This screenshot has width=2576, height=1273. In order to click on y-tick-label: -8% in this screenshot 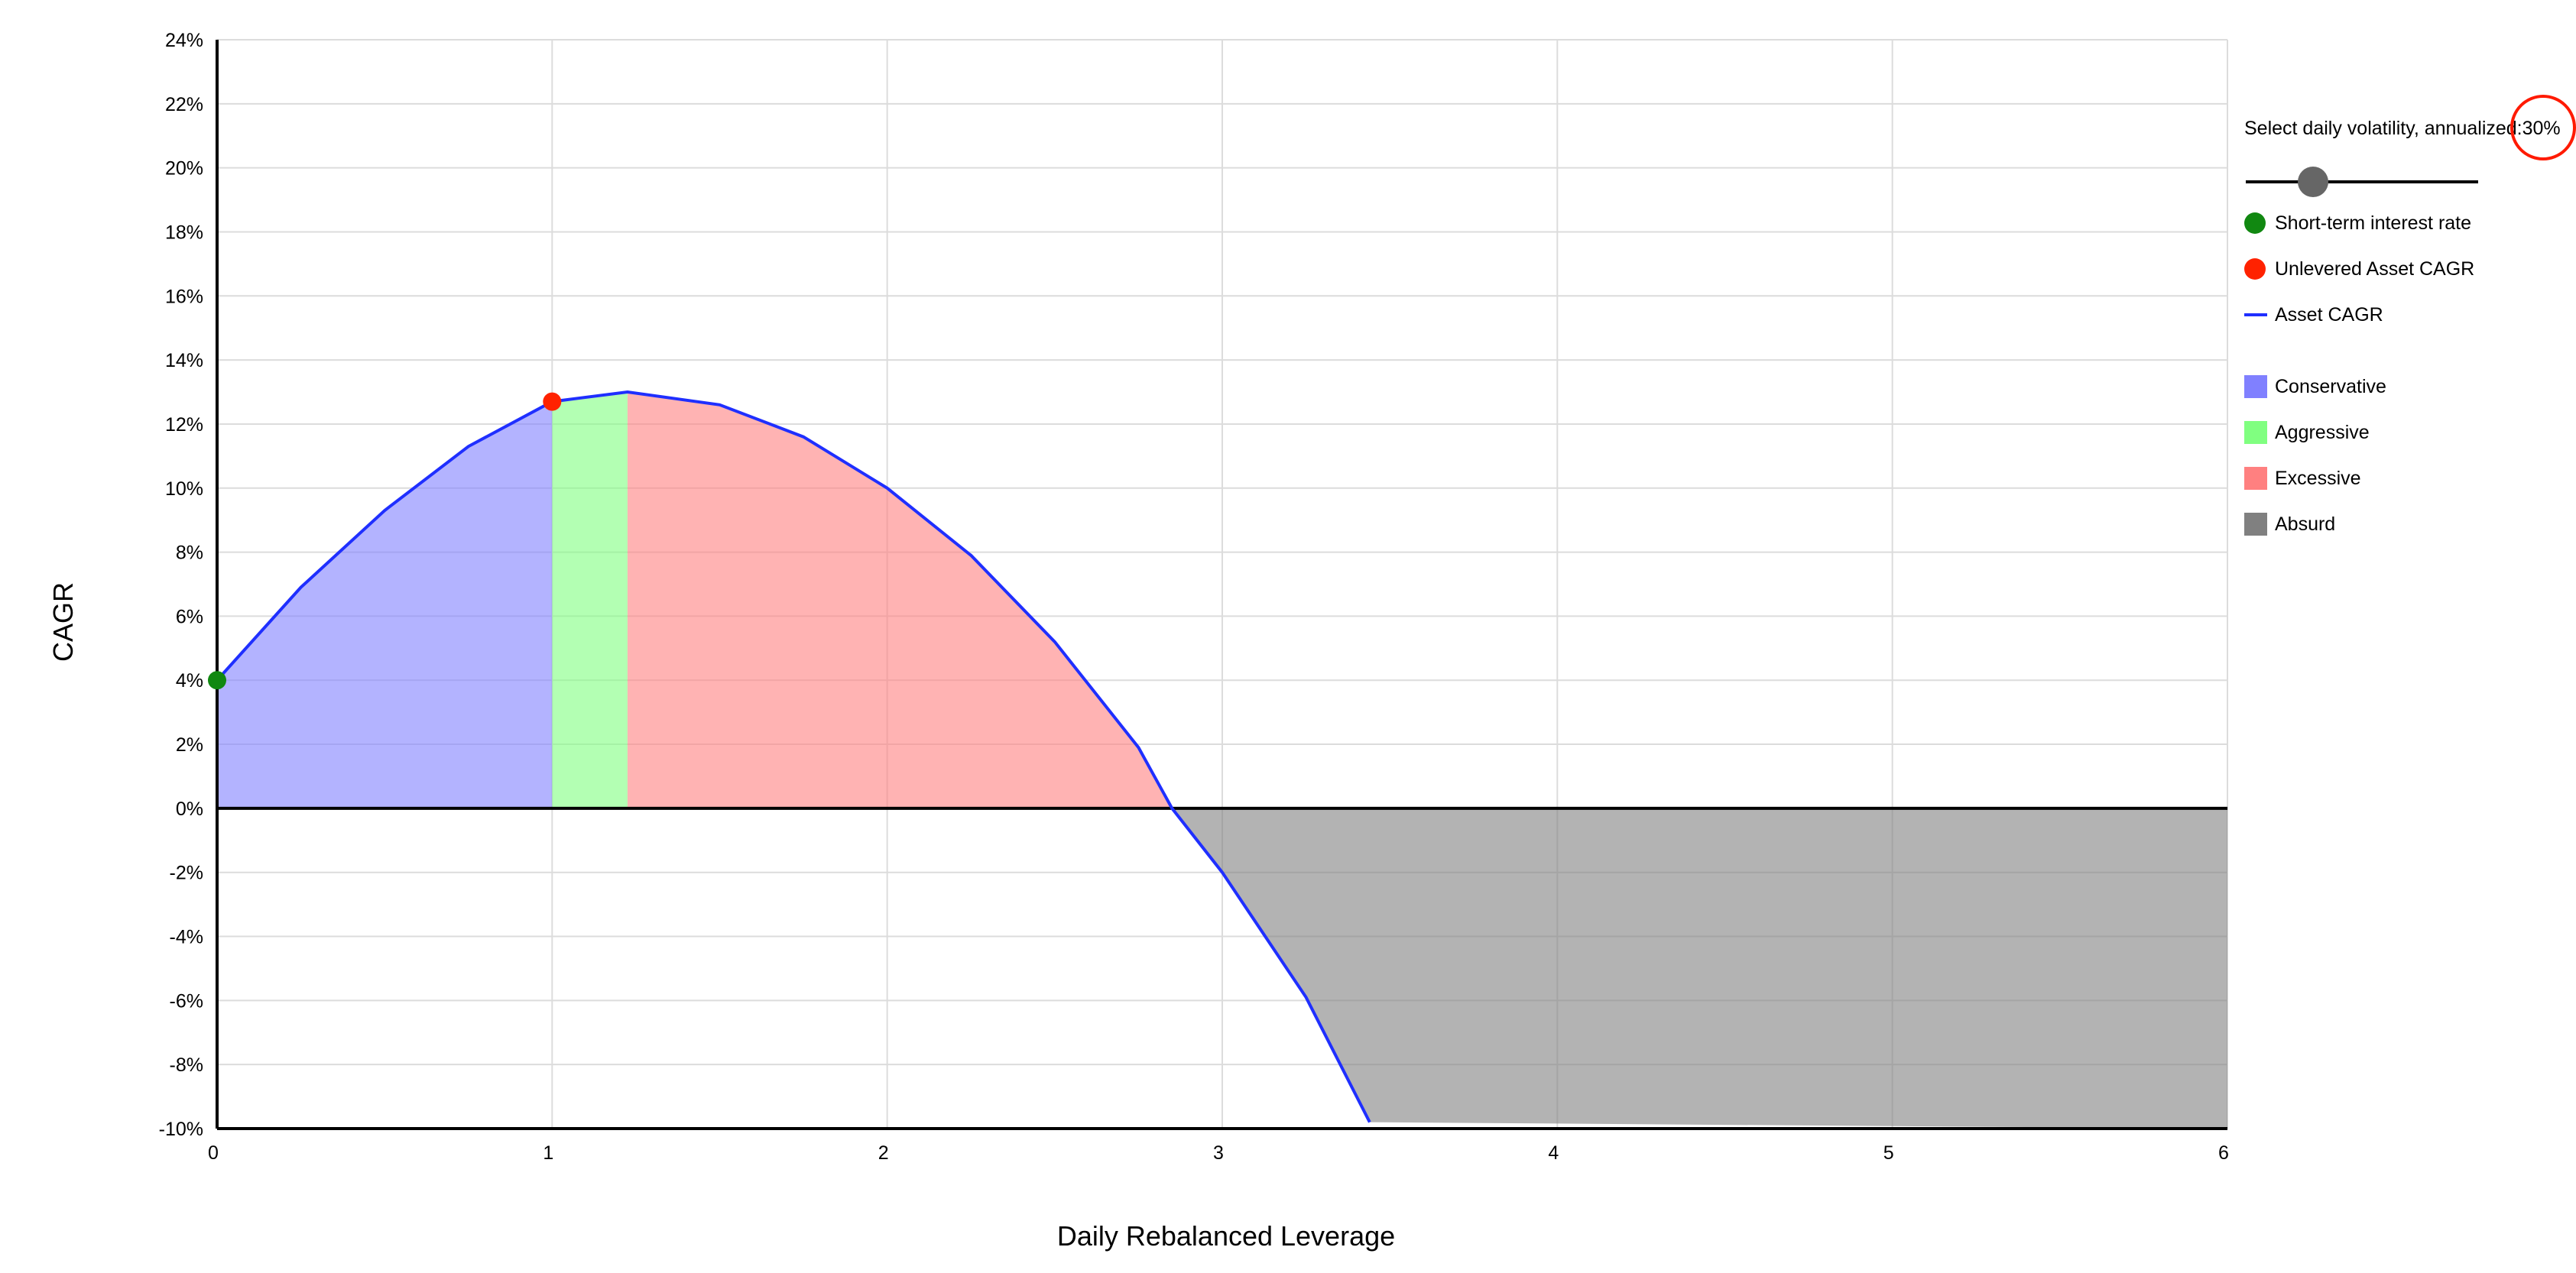, I will do `click(186, 1065)`.